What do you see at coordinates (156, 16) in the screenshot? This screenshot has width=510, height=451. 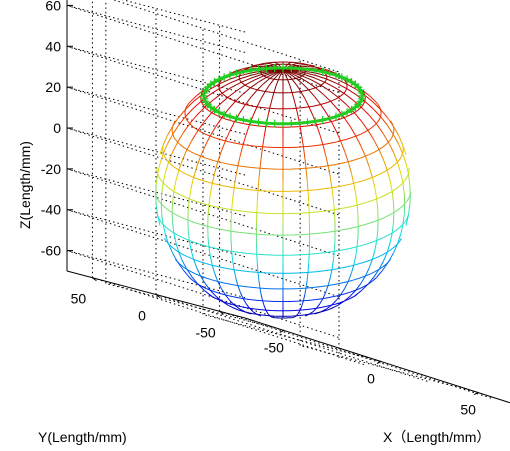 I see `box-edge-side-top` at bounding box center [156, 16].